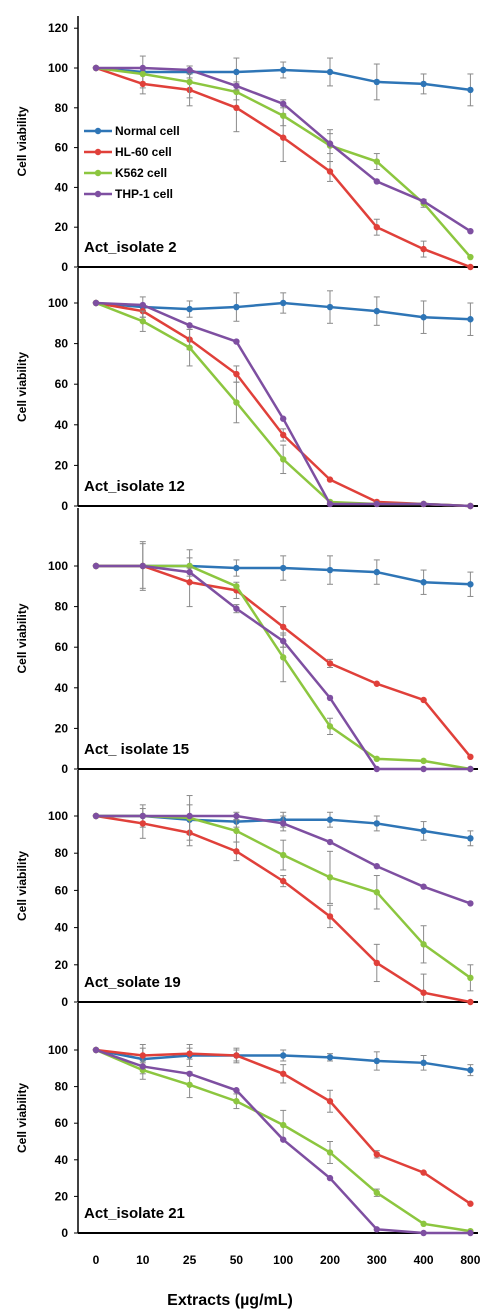 The image size is (484, 1316). What do you see at coordinates (98, 131) in the screenshot?
I see `legend-marker` at bounding box center [98, 131].